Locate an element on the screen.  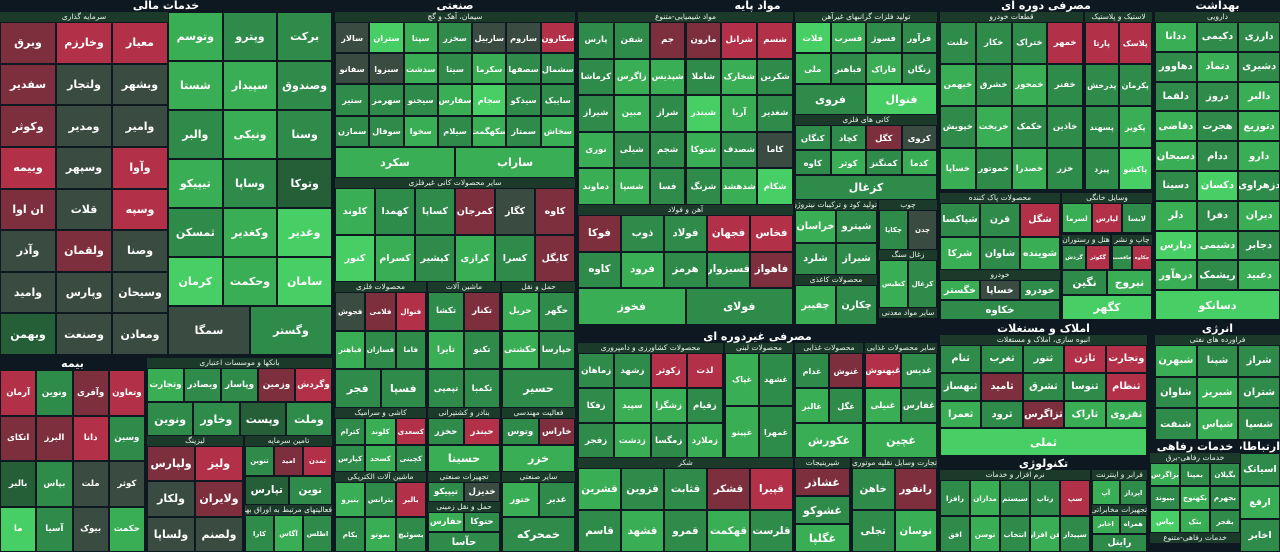
stock-tile: قشکر is located at coordinates (728, 489).